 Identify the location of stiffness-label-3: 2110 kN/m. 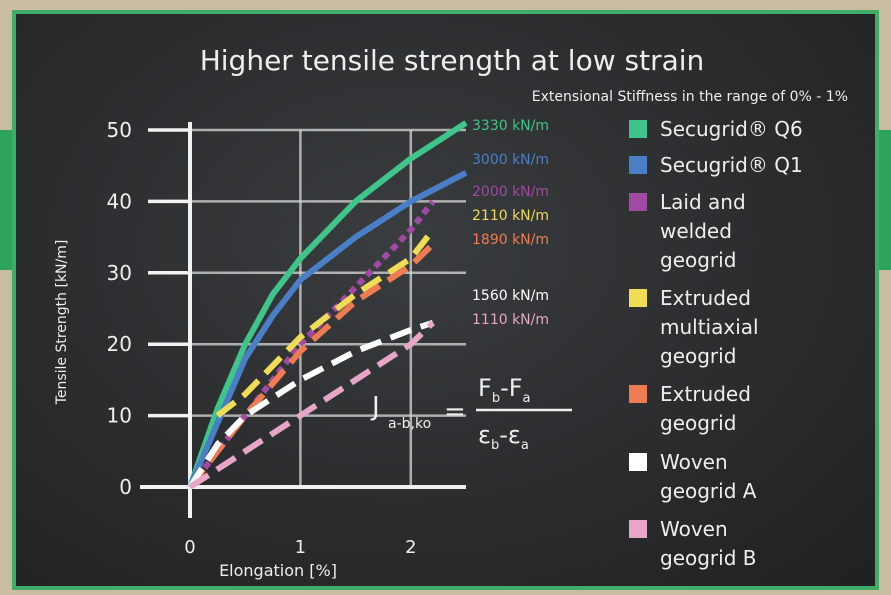
(510, 216).